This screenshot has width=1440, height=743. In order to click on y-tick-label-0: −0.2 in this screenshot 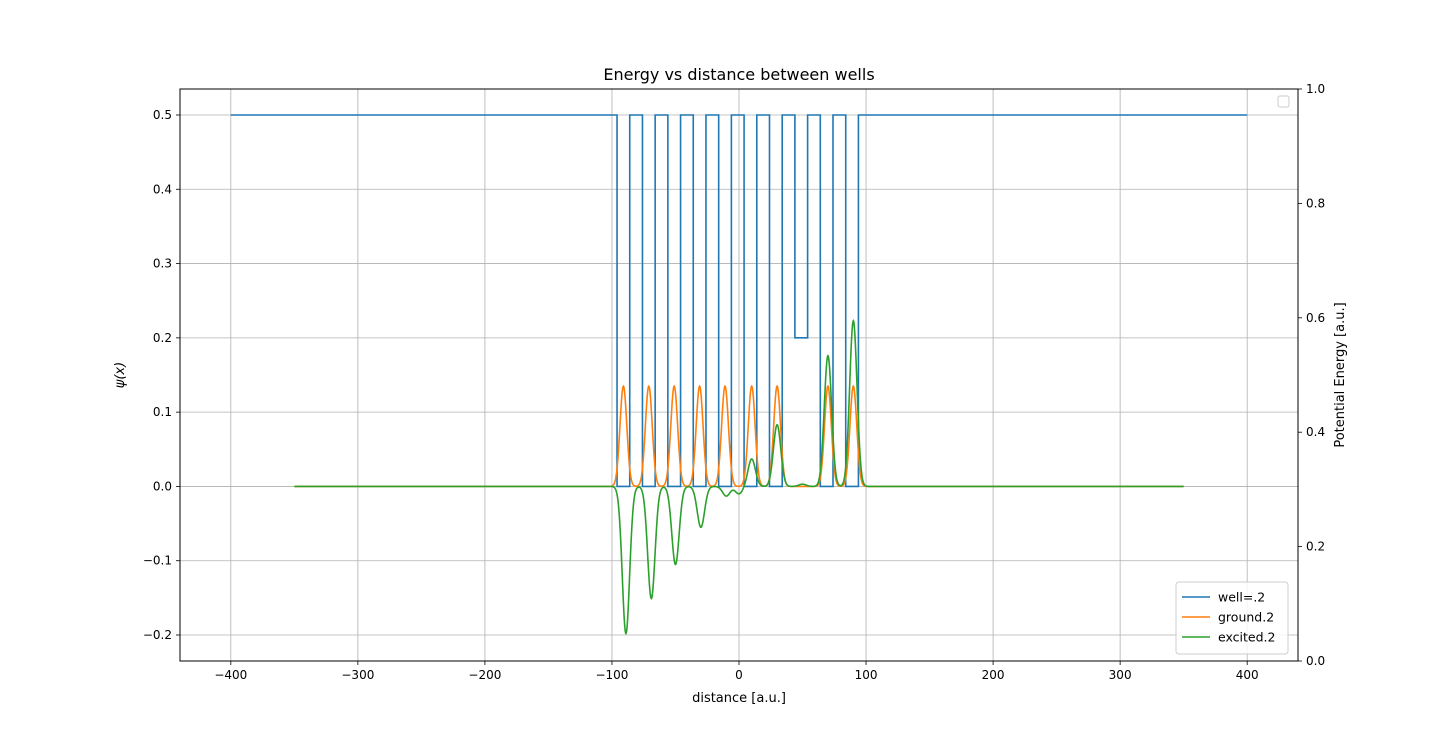, I will do `click(157, 635)`.